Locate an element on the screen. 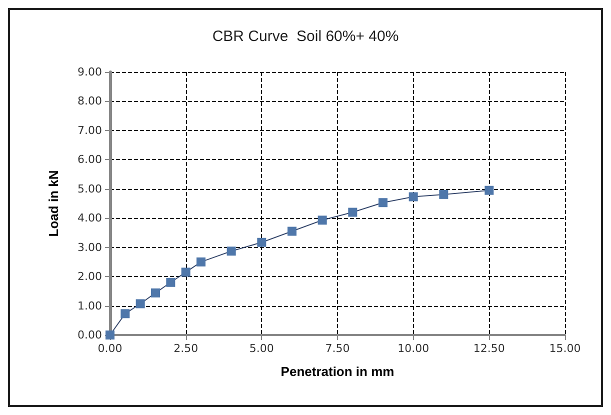  y-tick-label: 6.00 is located at coordinates (90, 159).